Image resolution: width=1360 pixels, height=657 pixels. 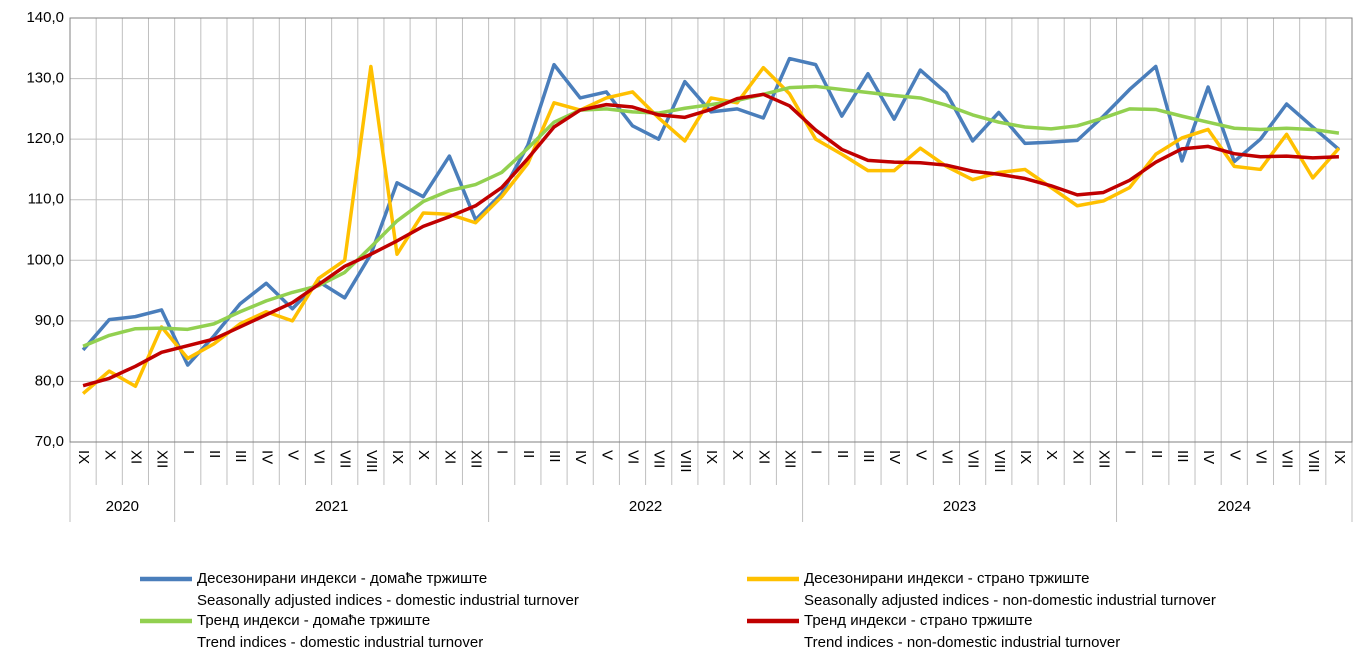 What do you see at coordinates (342, 578) in the screenshot?
I see `legend-label: Десезонирани индекси - домаће тржиште` at bounding box center [342, 578].